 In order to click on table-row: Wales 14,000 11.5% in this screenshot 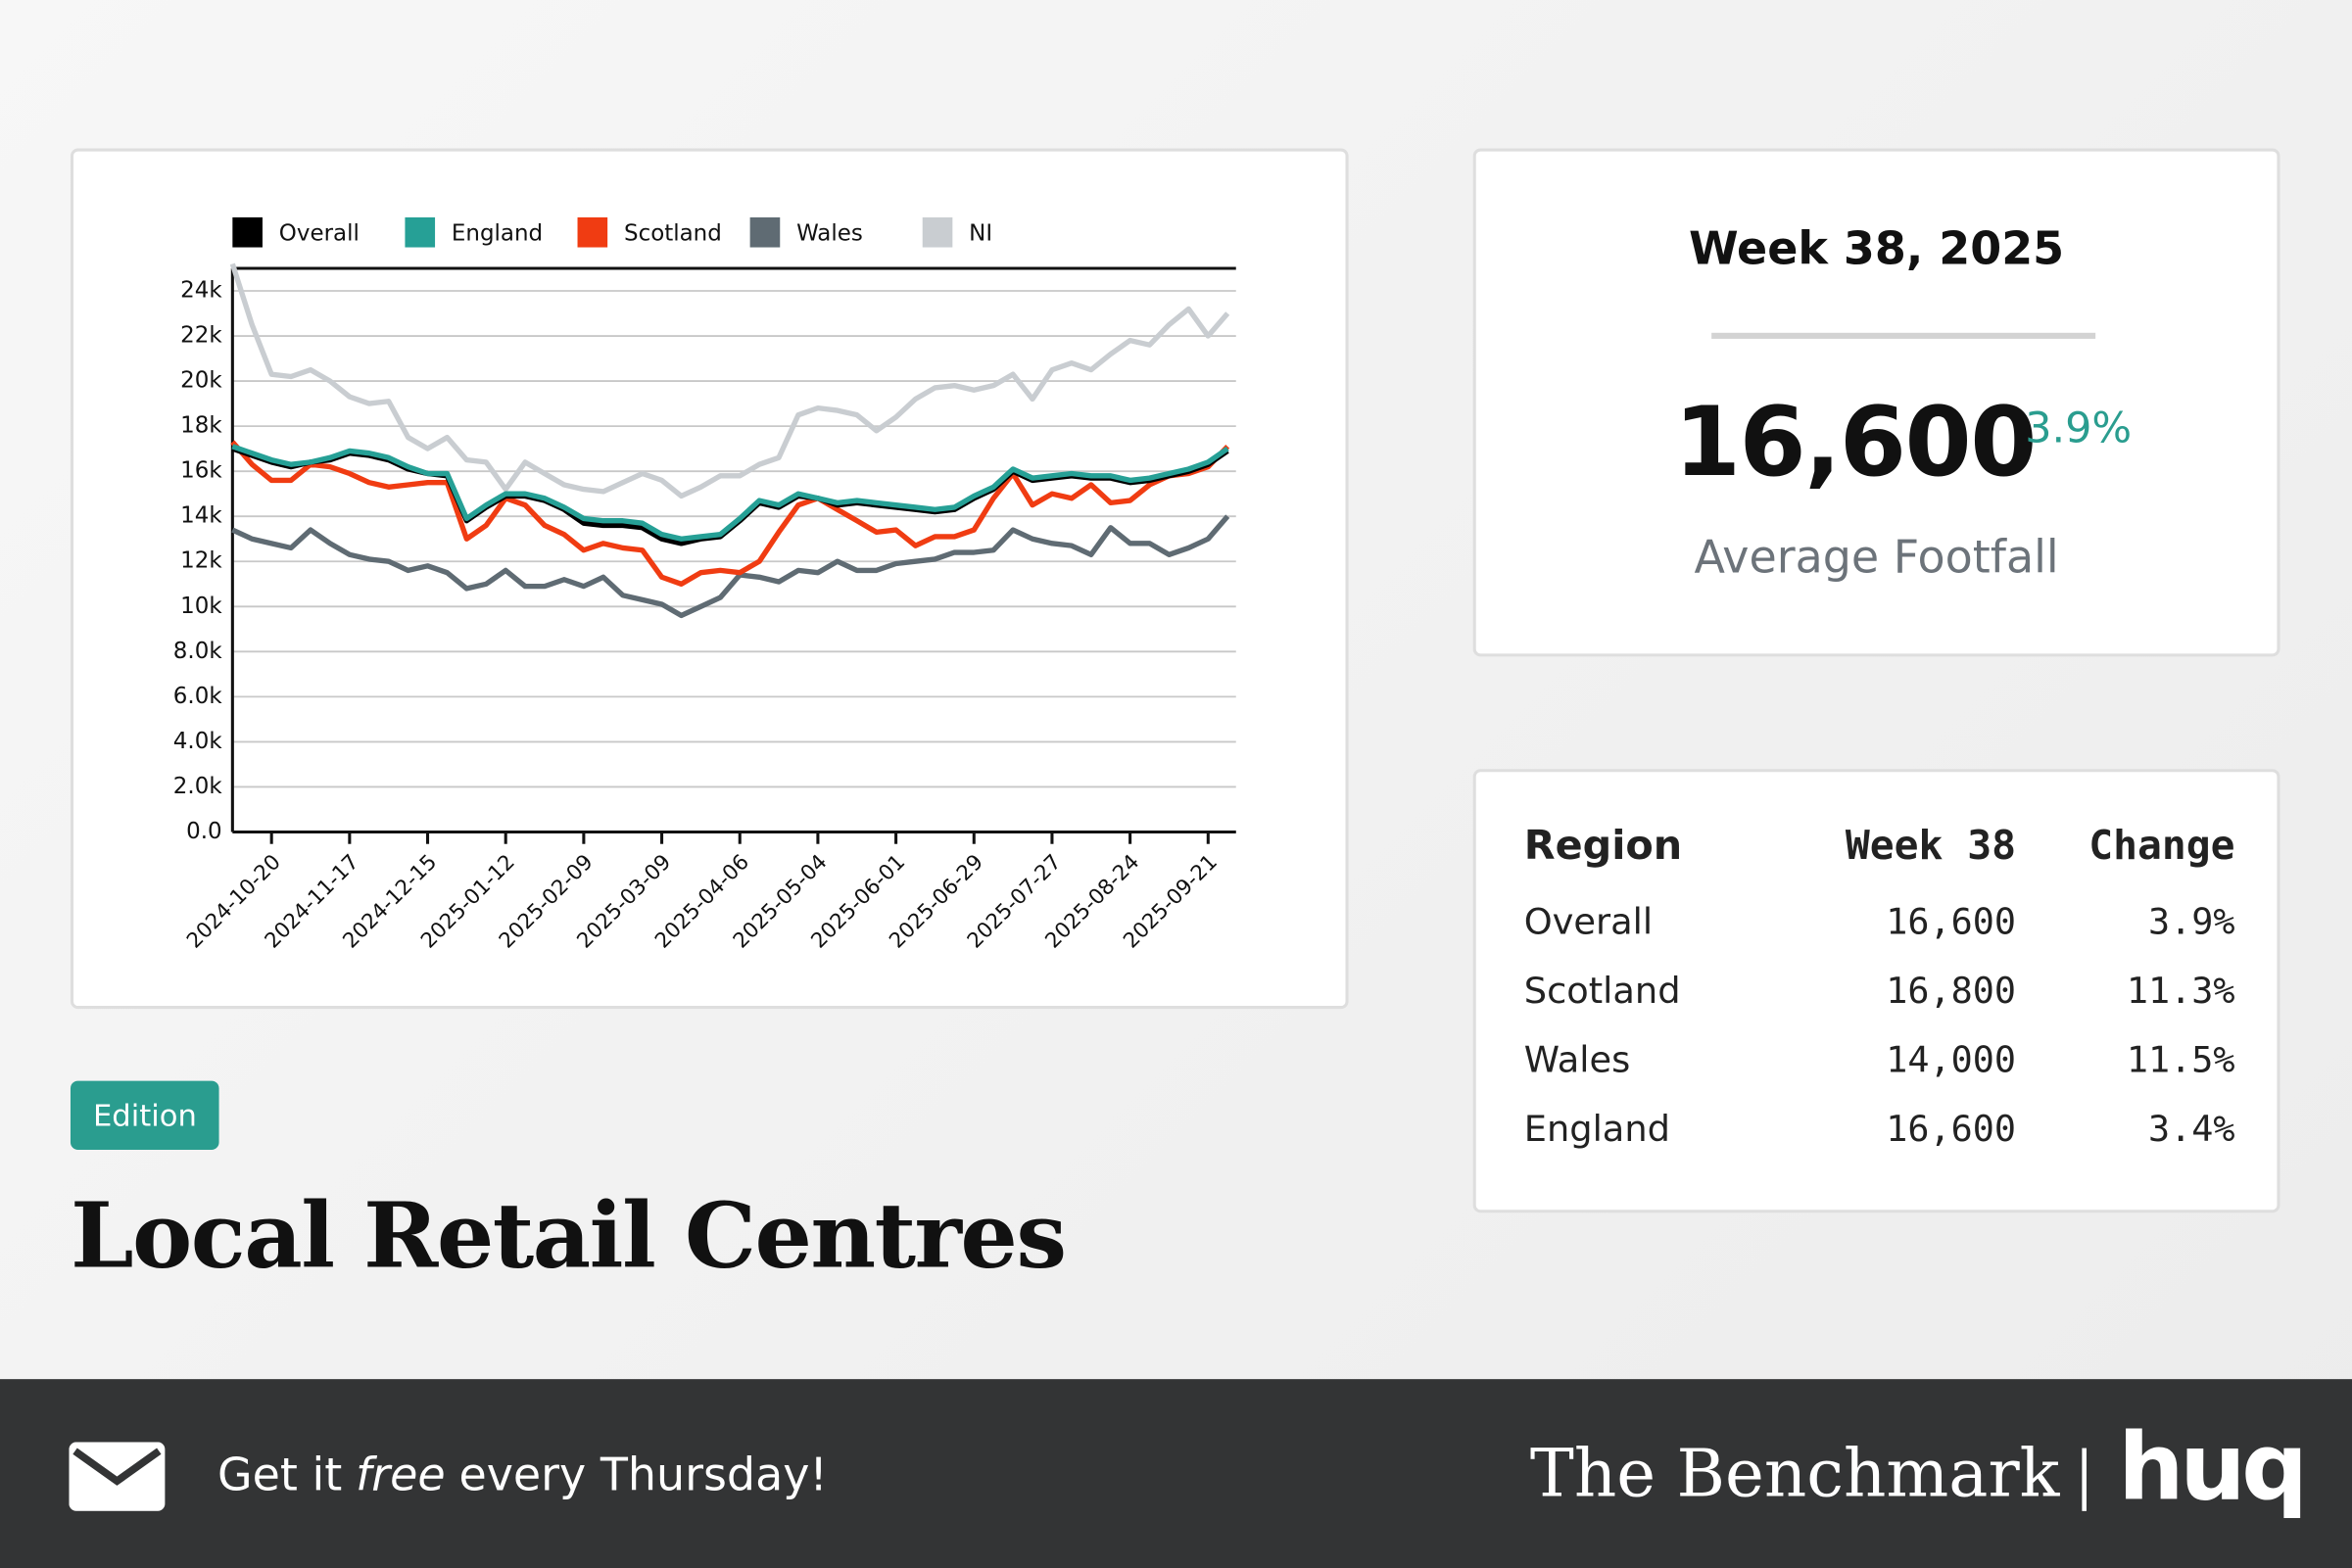, I will do `click(1879, 1059)`.